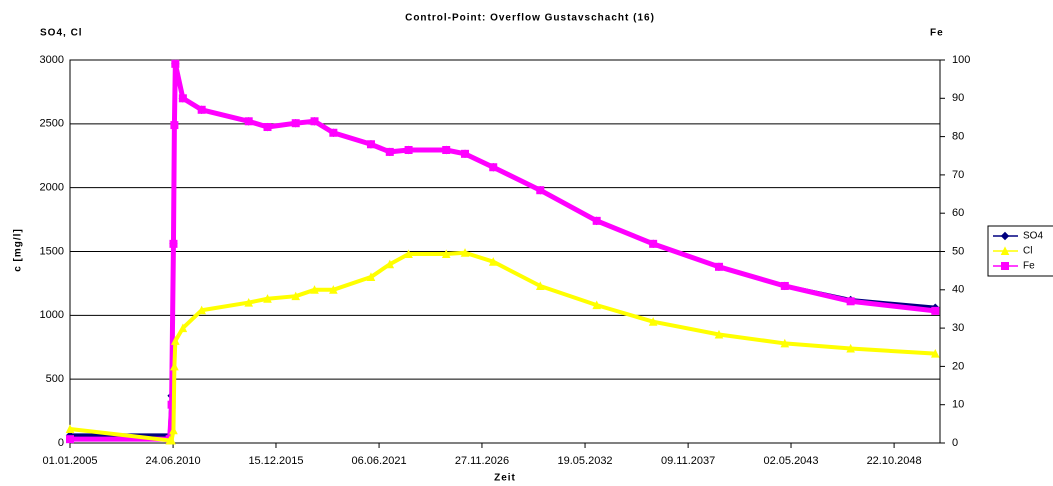 The width and height of the screenshot is (1053, 486). What do you see at coordinates (937, 33) in the screenshot?
I see `y2-axis-title: Fe` at bounding box center [937, 33].